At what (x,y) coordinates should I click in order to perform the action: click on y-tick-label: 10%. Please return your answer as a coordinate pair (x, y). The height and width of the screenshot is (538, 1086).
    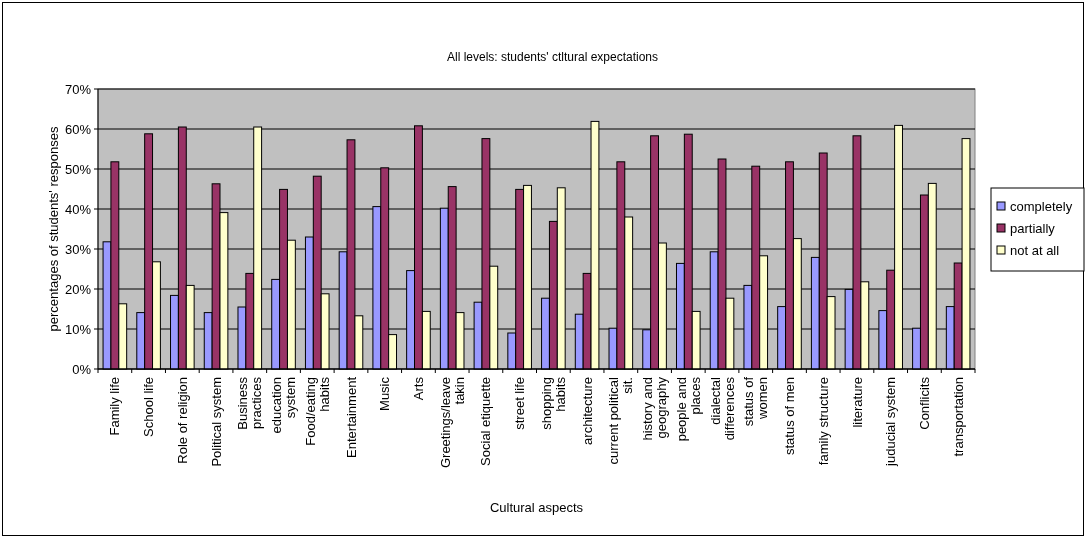
    Looking at the image, I should click on (78, 329).